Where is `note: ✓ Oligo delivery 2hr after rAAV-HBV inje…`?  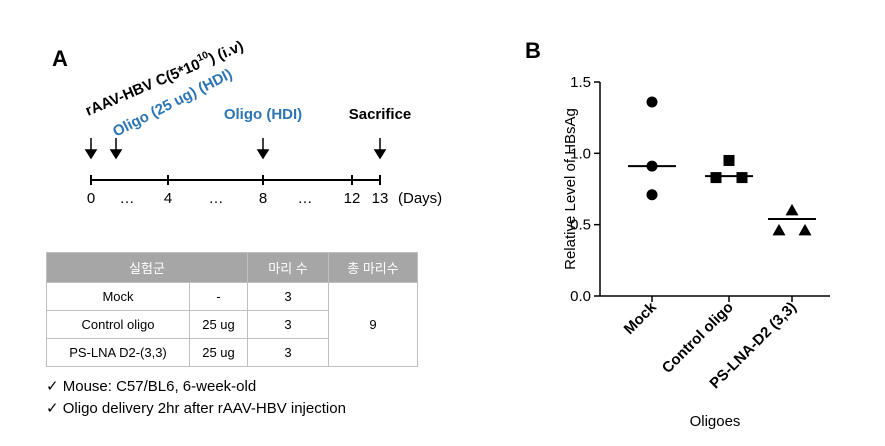 note: ✓ Oligo delivery 2hr after rAAV-HBV inje… is located at coordinates (196, 408).